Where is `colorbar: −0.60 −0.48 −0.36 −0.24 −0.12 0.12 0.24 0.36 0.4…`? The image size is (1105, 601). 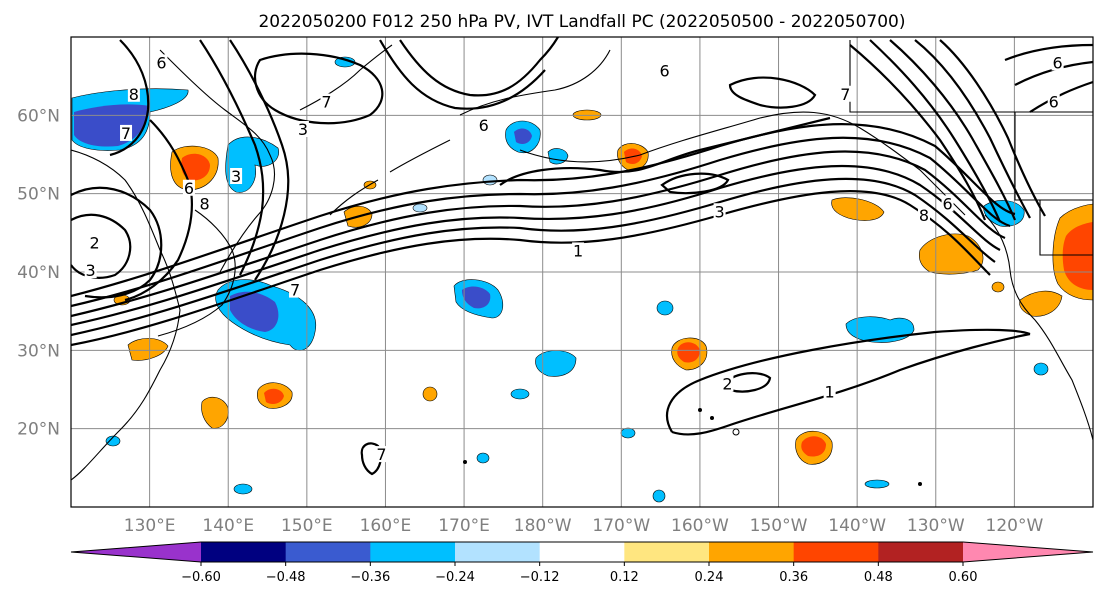 colorbar: −0.60 −0.48 −0.36 −0.24 −0.12 0.12 0.24 0.36 0.4… is located at coordinates (582, 563).